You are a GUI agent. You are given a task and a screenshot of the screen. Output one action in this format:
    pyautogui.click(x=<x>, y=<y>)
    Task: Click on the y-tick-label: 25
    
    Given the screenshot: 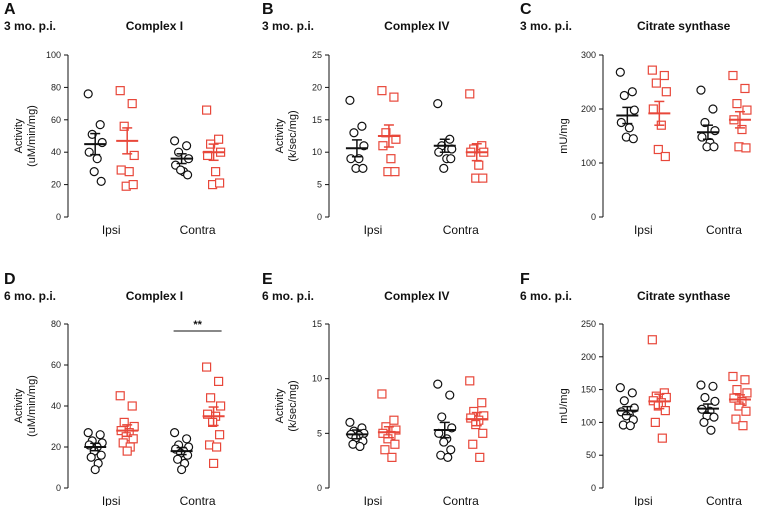 What is the action you would take?
    pyautogui.click(x=317, y=55)
    